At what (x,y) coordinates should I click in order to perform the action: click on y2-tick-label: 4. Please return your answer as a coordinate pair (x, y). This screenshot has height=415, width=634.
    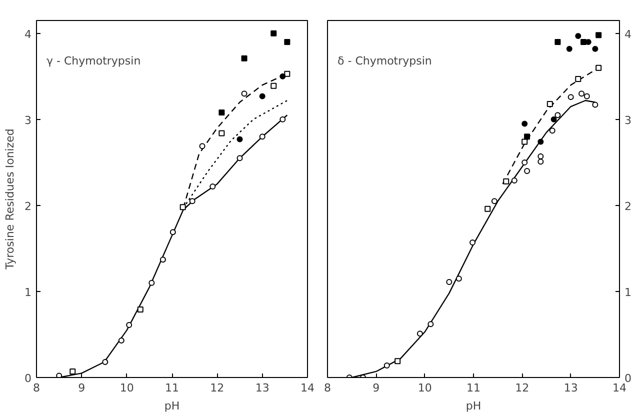
    Looking at the image, I should click on (628, 34).